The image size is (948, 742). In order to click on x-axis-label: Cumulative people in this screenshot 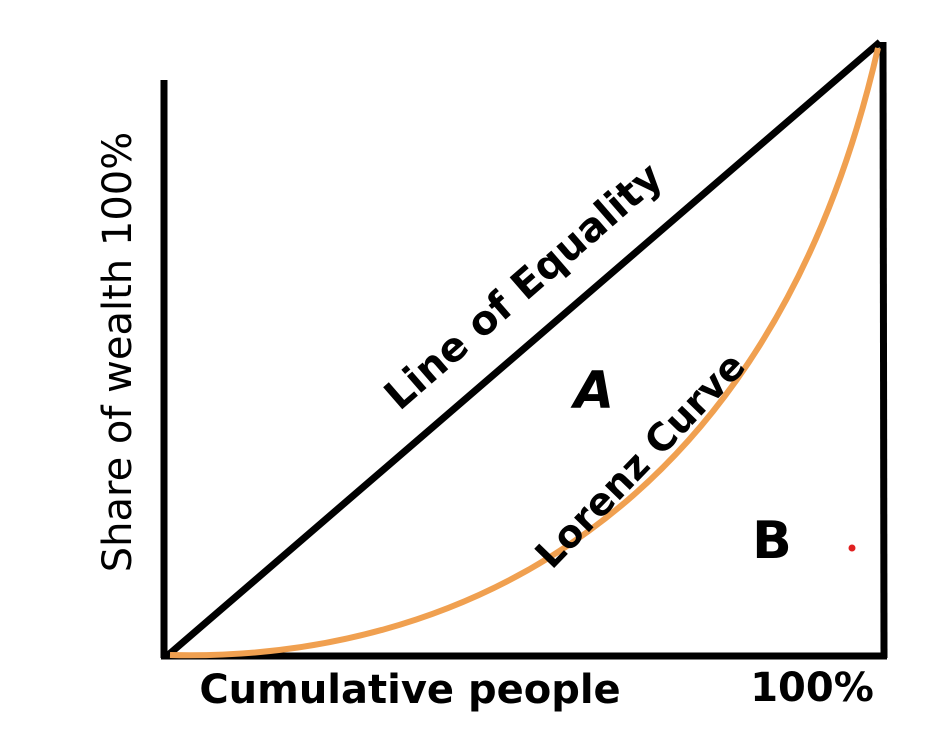, I will do `click(409, 690)`.